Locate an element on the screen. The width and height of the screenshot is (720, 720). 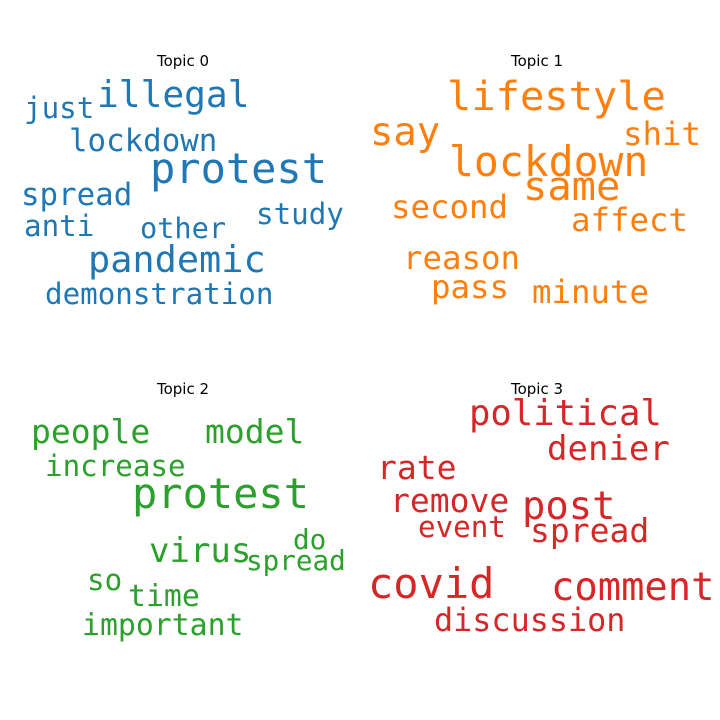
topic-3-word-discussion: discussion is located at coordinates (529, 620).